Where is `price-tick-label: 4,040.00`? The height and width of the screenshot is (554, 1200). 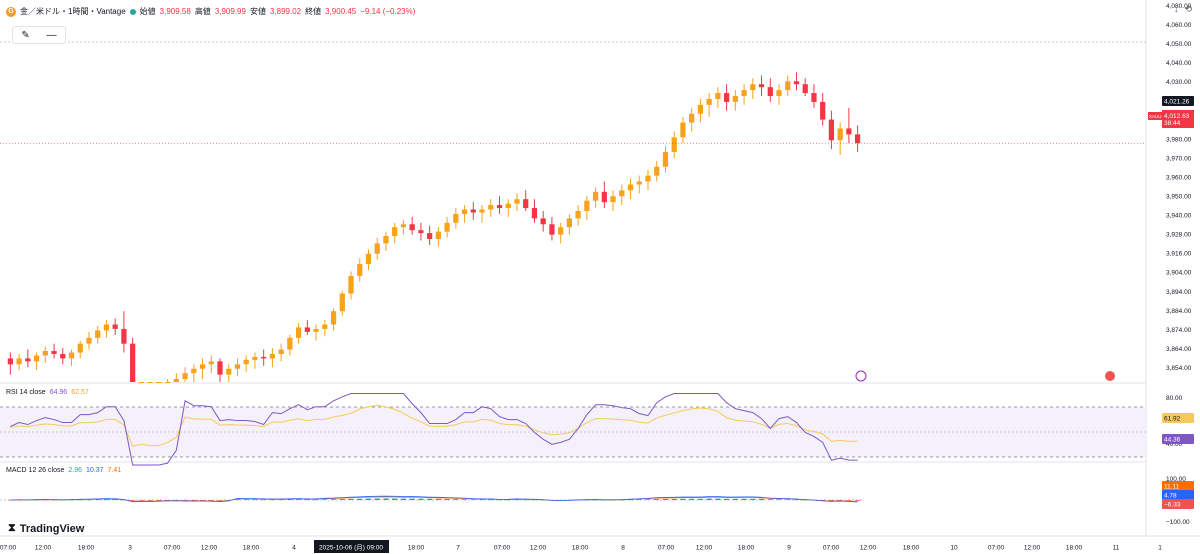 price-tick-label: 4,040.00 is located at coordinates (1179, 63).